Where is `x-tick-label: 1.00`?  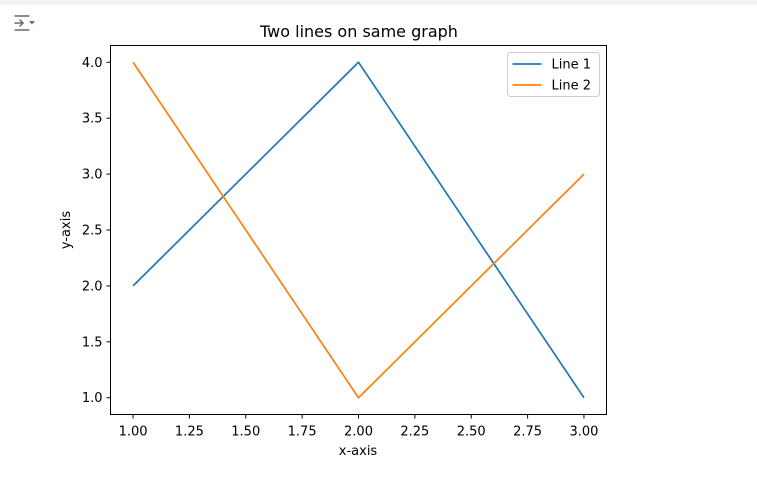
x-tick-label: 1.00 is located at coordinates (133, 432).